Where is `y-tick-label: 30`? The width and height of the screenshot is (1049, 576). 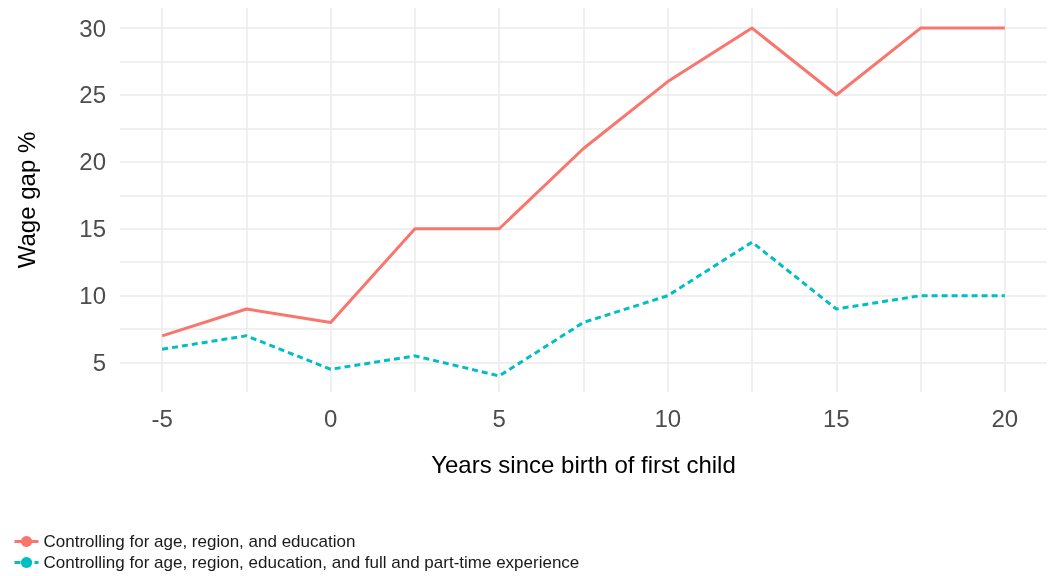
y-tick-label: 30 is located at coordinates (92, 28).